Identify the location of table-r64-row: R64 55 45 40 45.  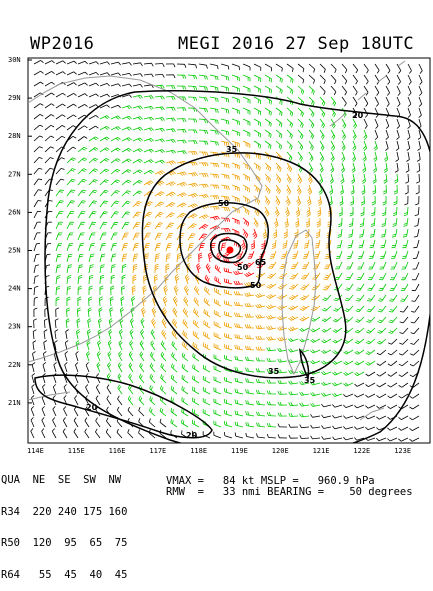
(64, 575).